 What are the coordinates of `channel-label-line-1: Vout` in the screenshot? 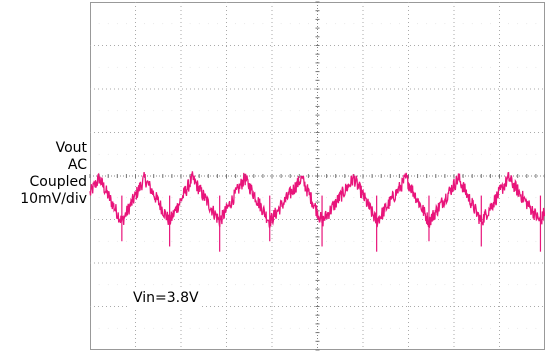 It's located at (71, 148).